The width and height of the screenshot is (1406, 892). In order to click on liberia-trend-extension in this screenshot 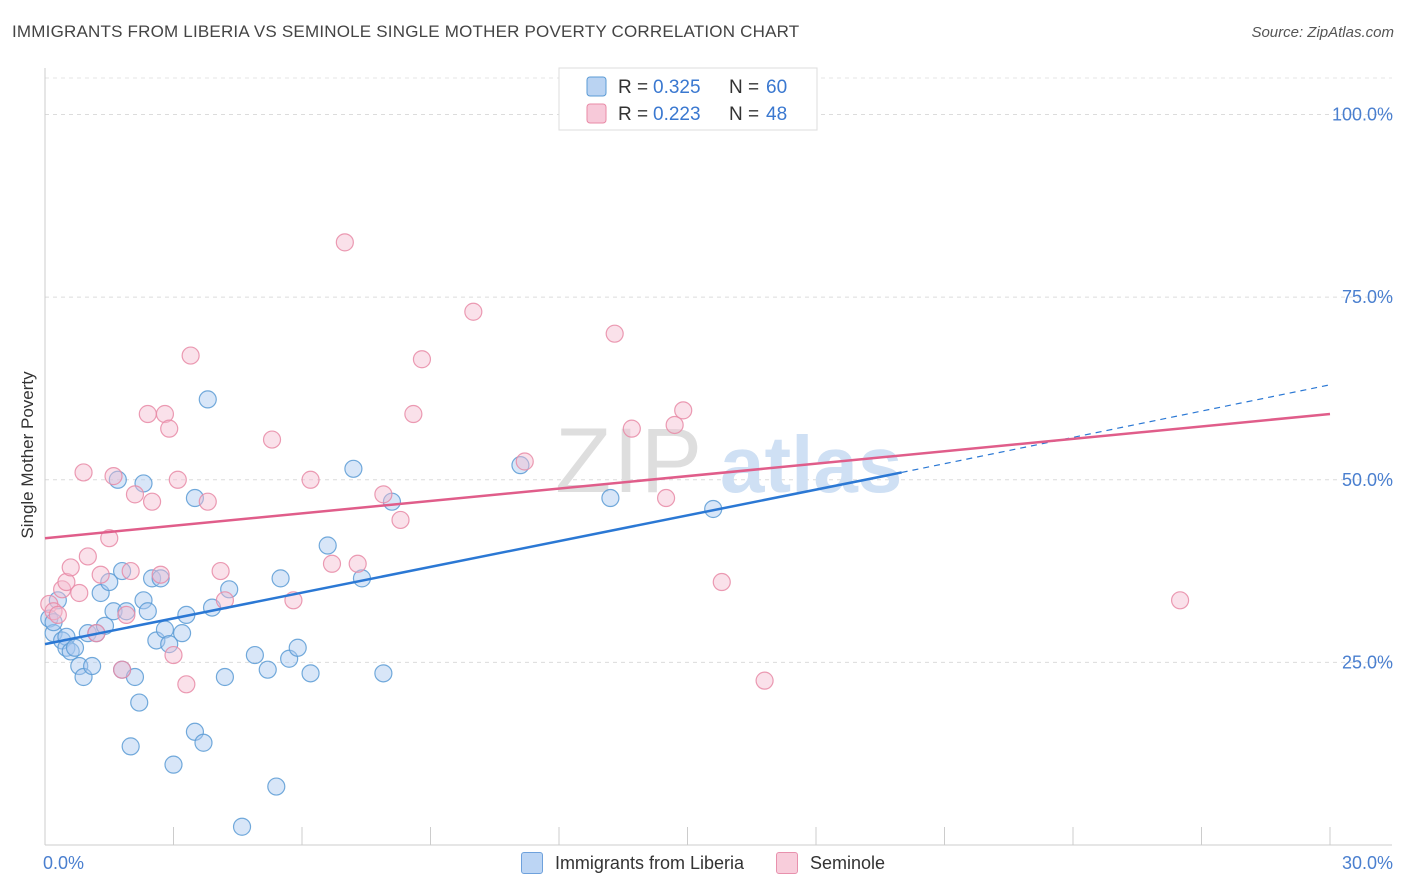, I will do `click(1116, 429)`.